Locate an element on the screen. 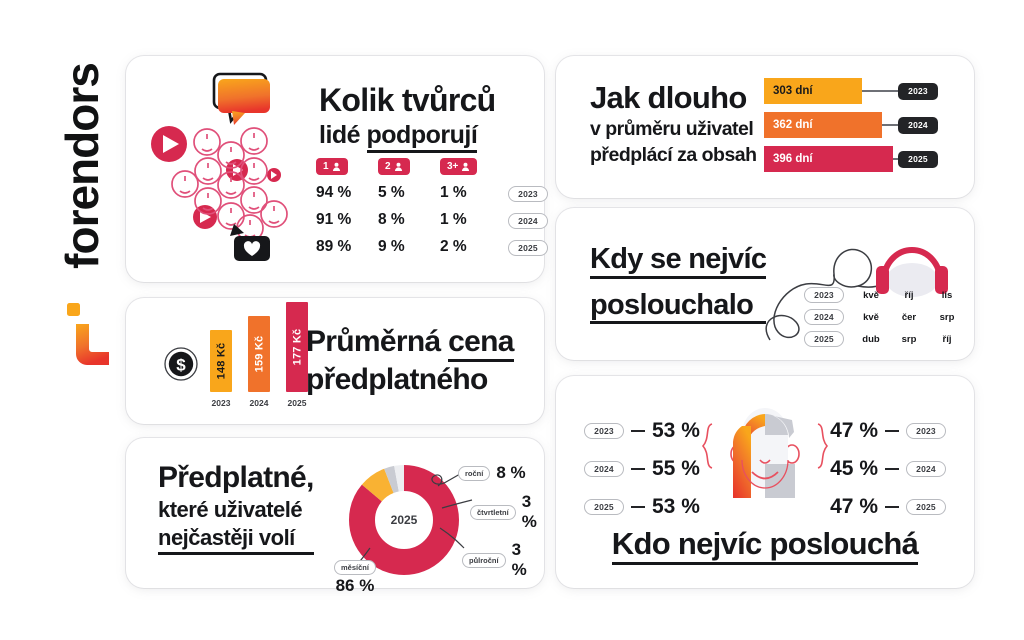  creators-col-3-label: 3+ is located at coordinates (453, 166).